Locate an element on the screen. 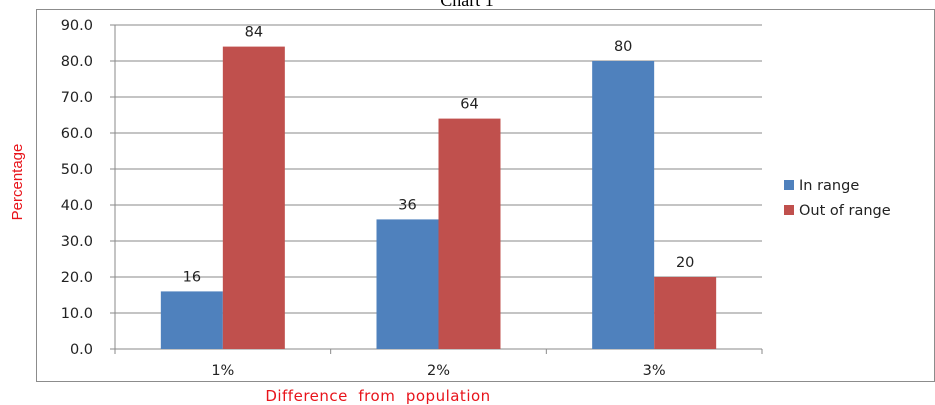 This screenshot has width=935, height=405. x-axis-tick-labels: 1% 2% 3% is located at coordinates (438, 371).